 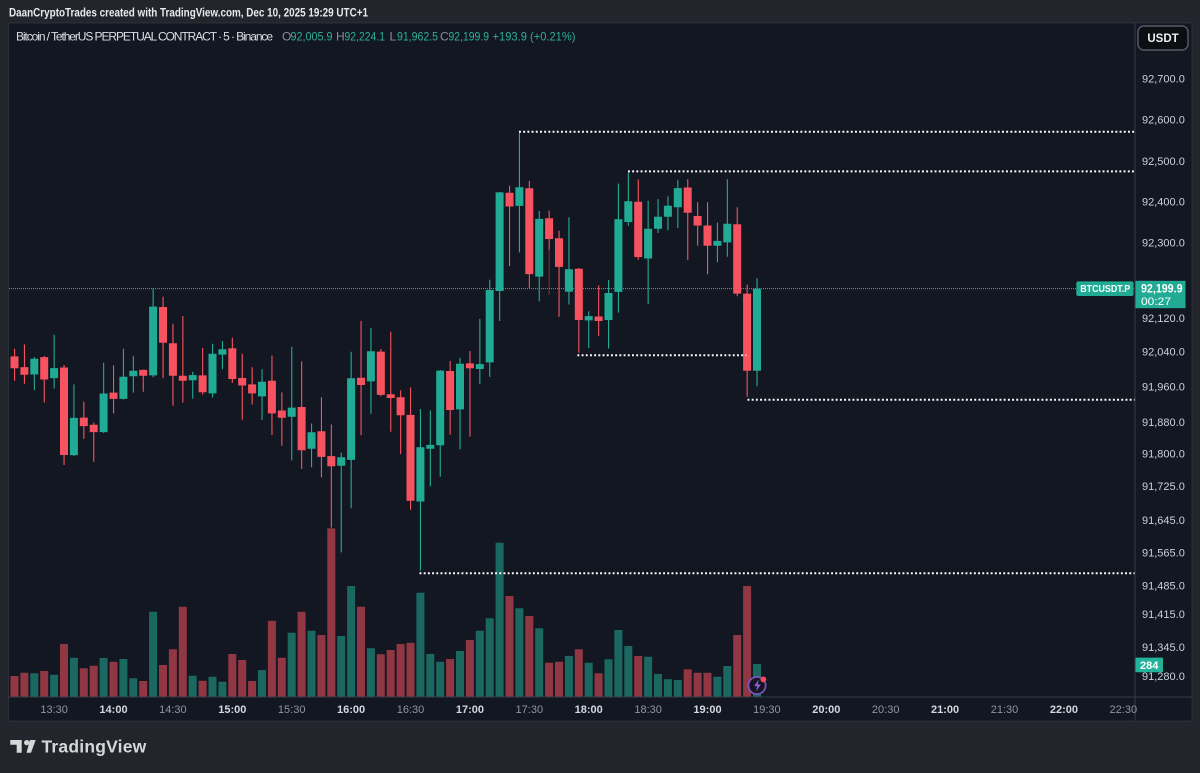 I want to click on svg-text: 91,962.5, so click(x=417, y=37).